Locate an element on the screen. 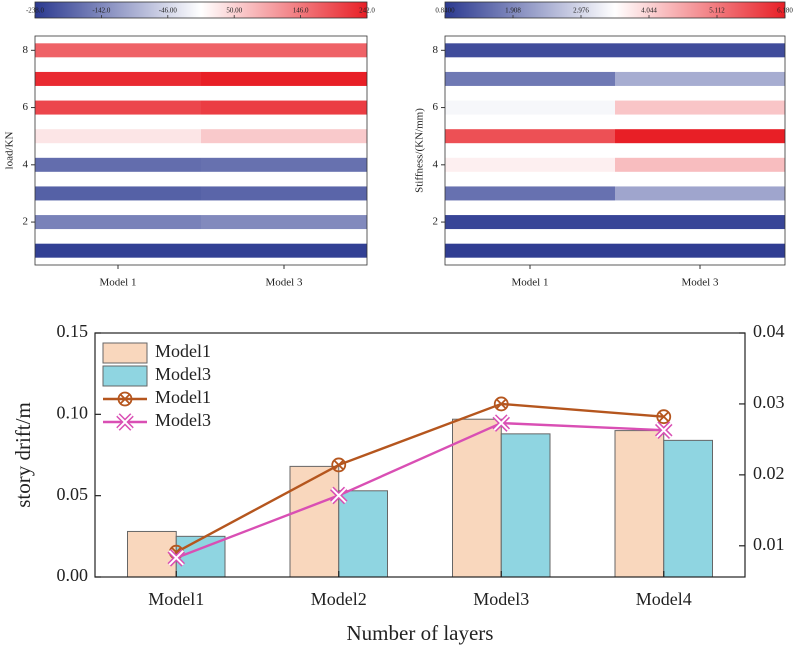  y2-tick-label: 0.03 is located at coordinates (769, 402).